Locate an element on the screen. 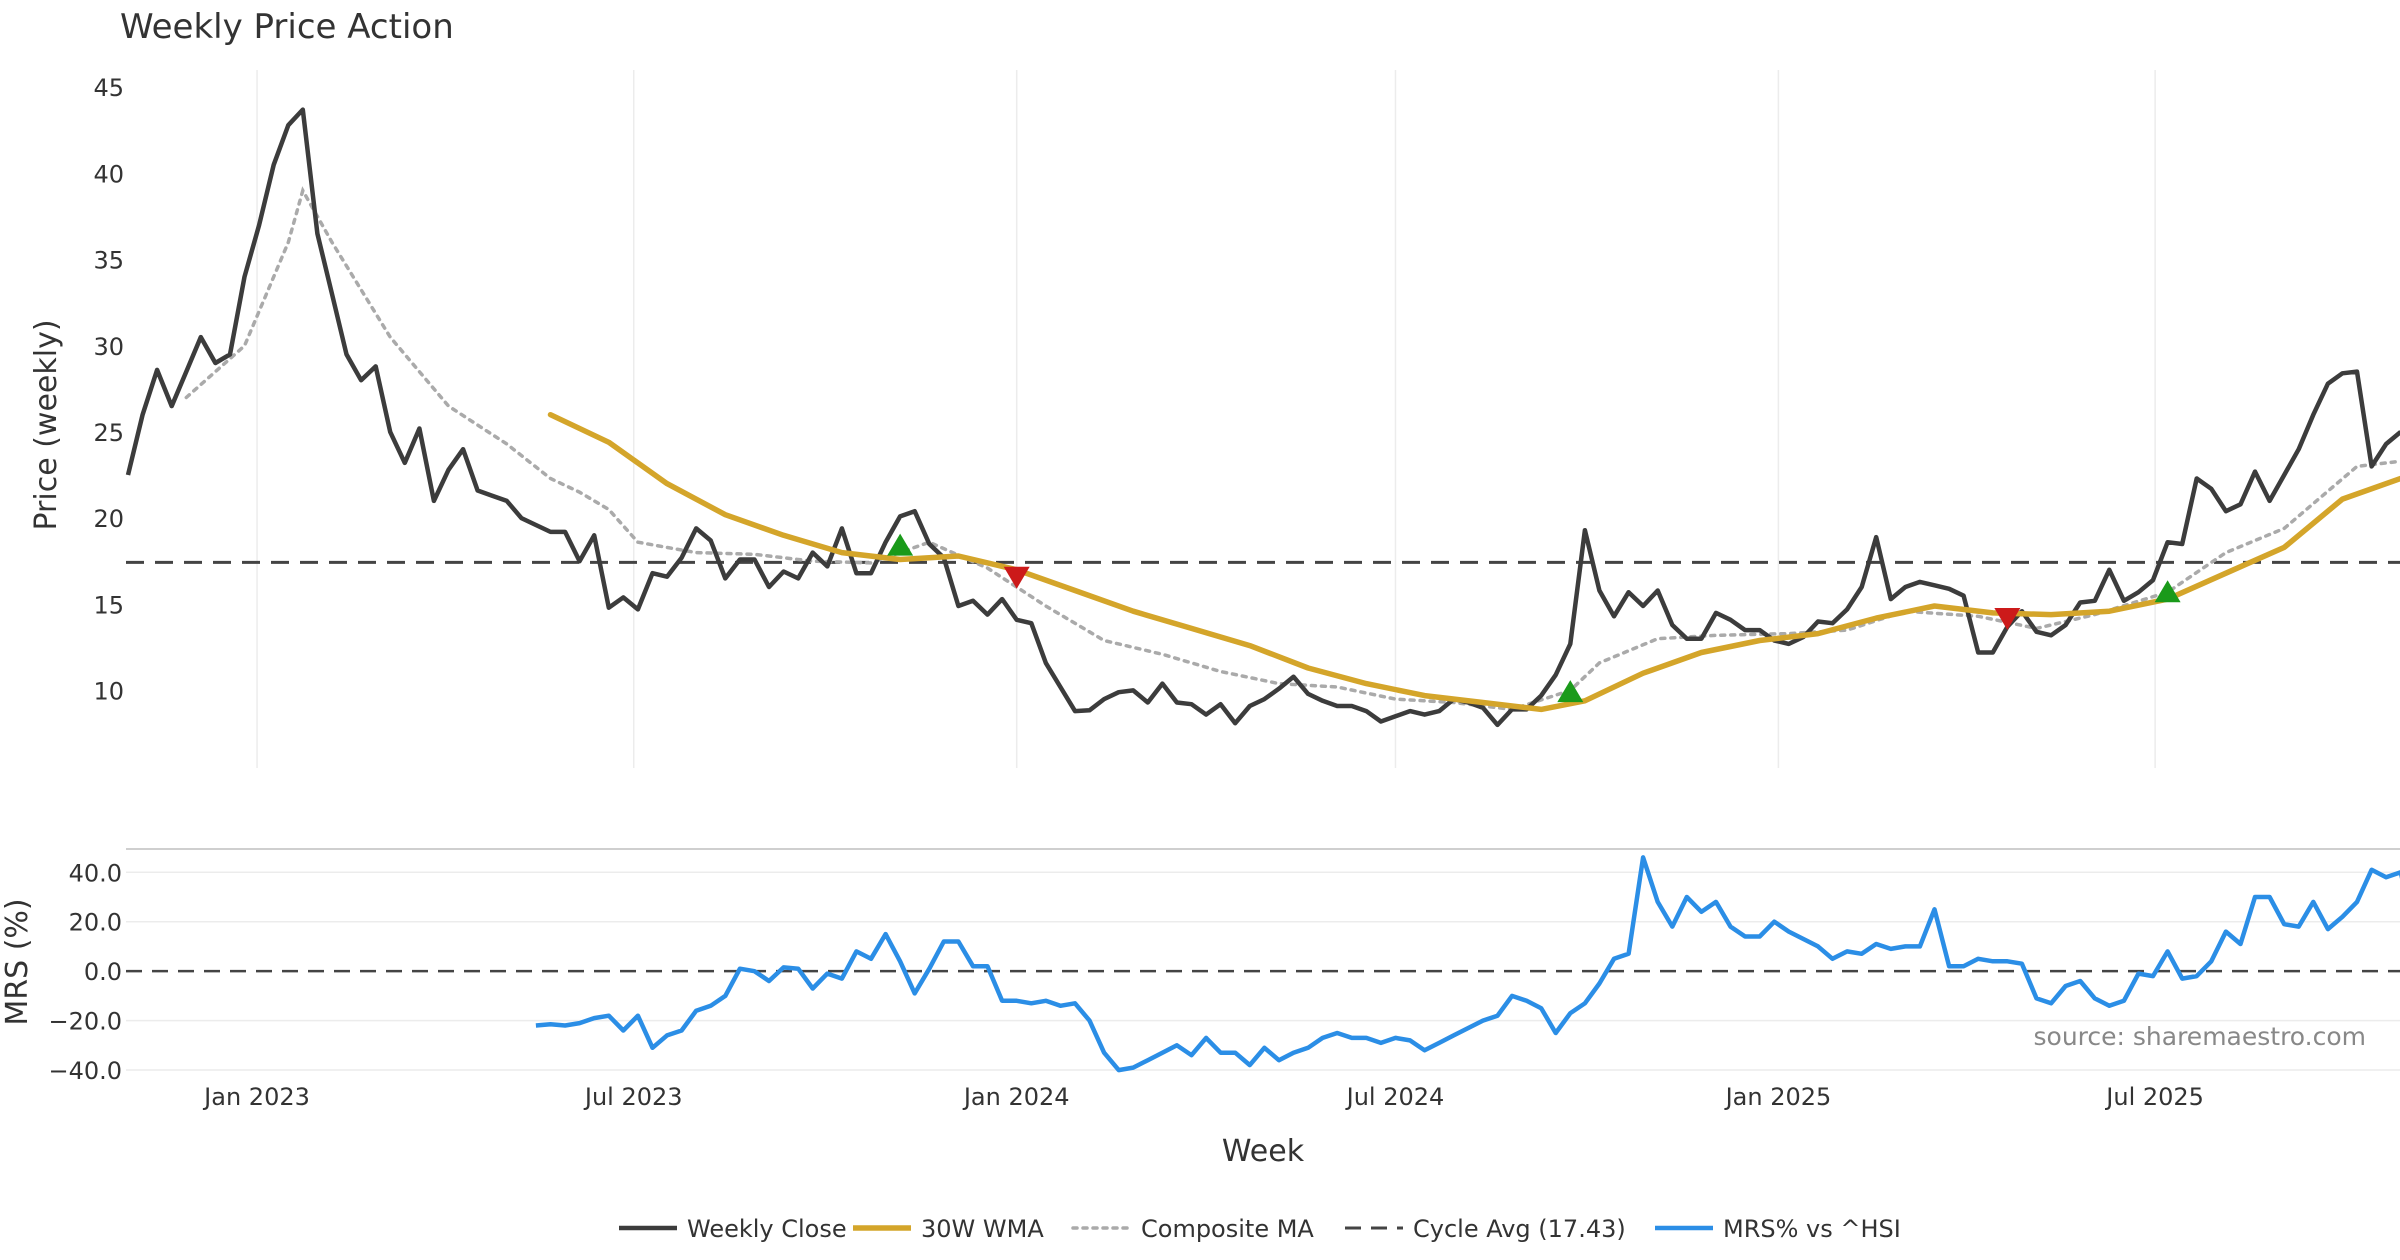  x-tick: Jan 2024 is located at coordinates (1016, 1097).